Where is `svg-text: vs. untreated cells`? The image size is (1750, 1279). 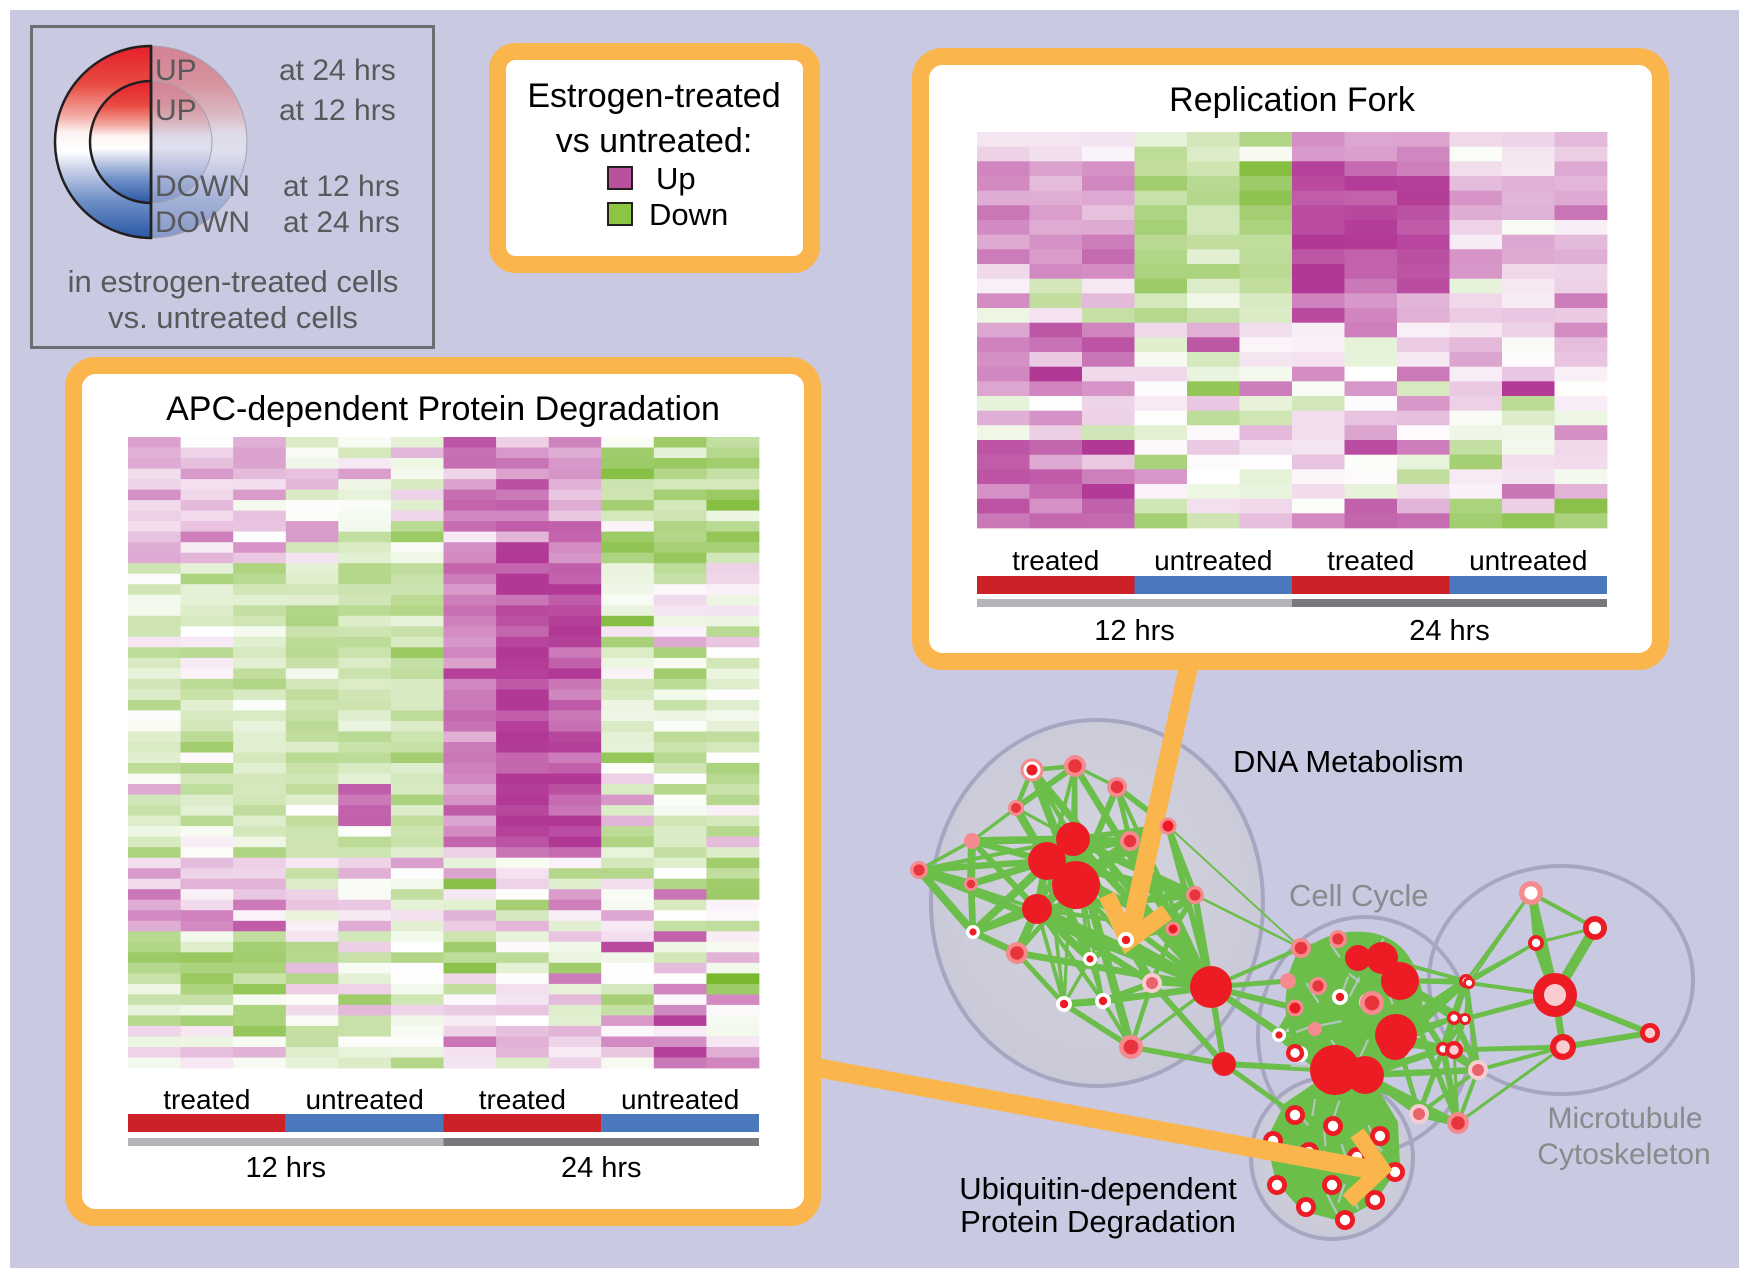
svg-text: vs. untreated cells is located at coordinates (233, 317).